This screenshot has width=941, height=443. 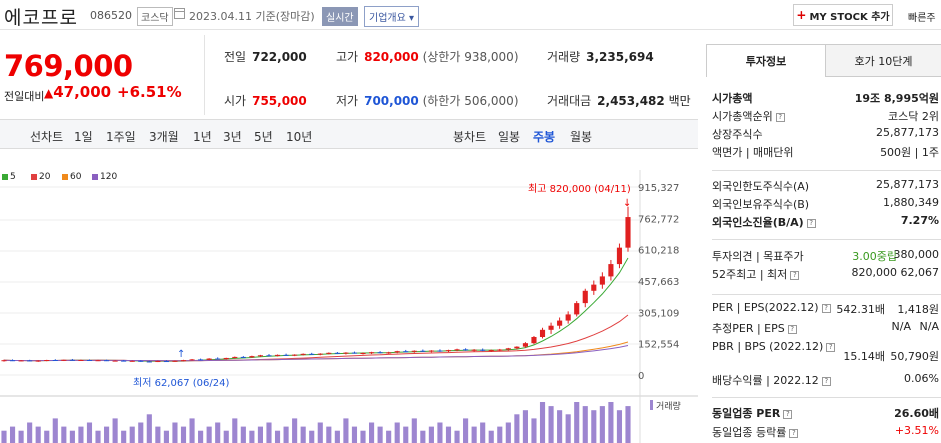 I want to click on company-overview-button: 기업개요 ▾, so click(x=392, y=16).